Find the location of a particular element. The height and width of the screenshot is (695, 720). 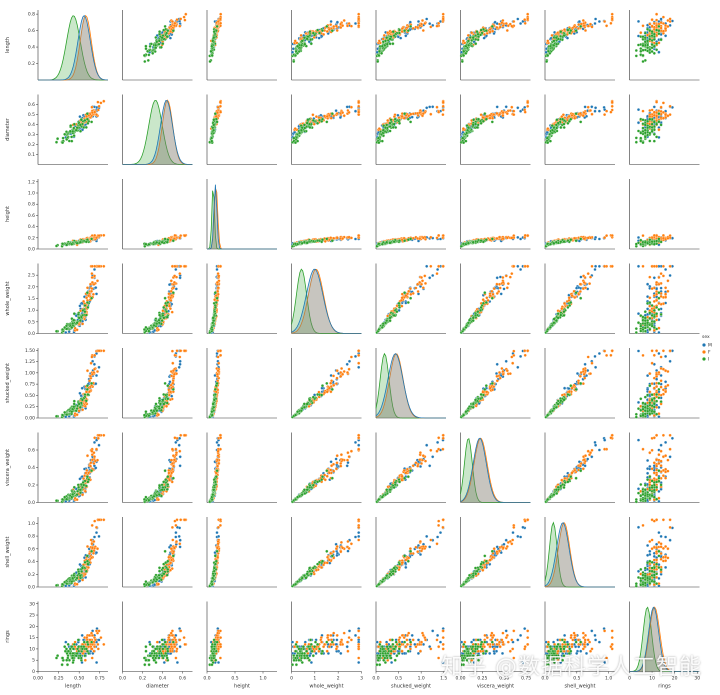

panel-height-vs-whole_weight is located at coordinates (326, 214).